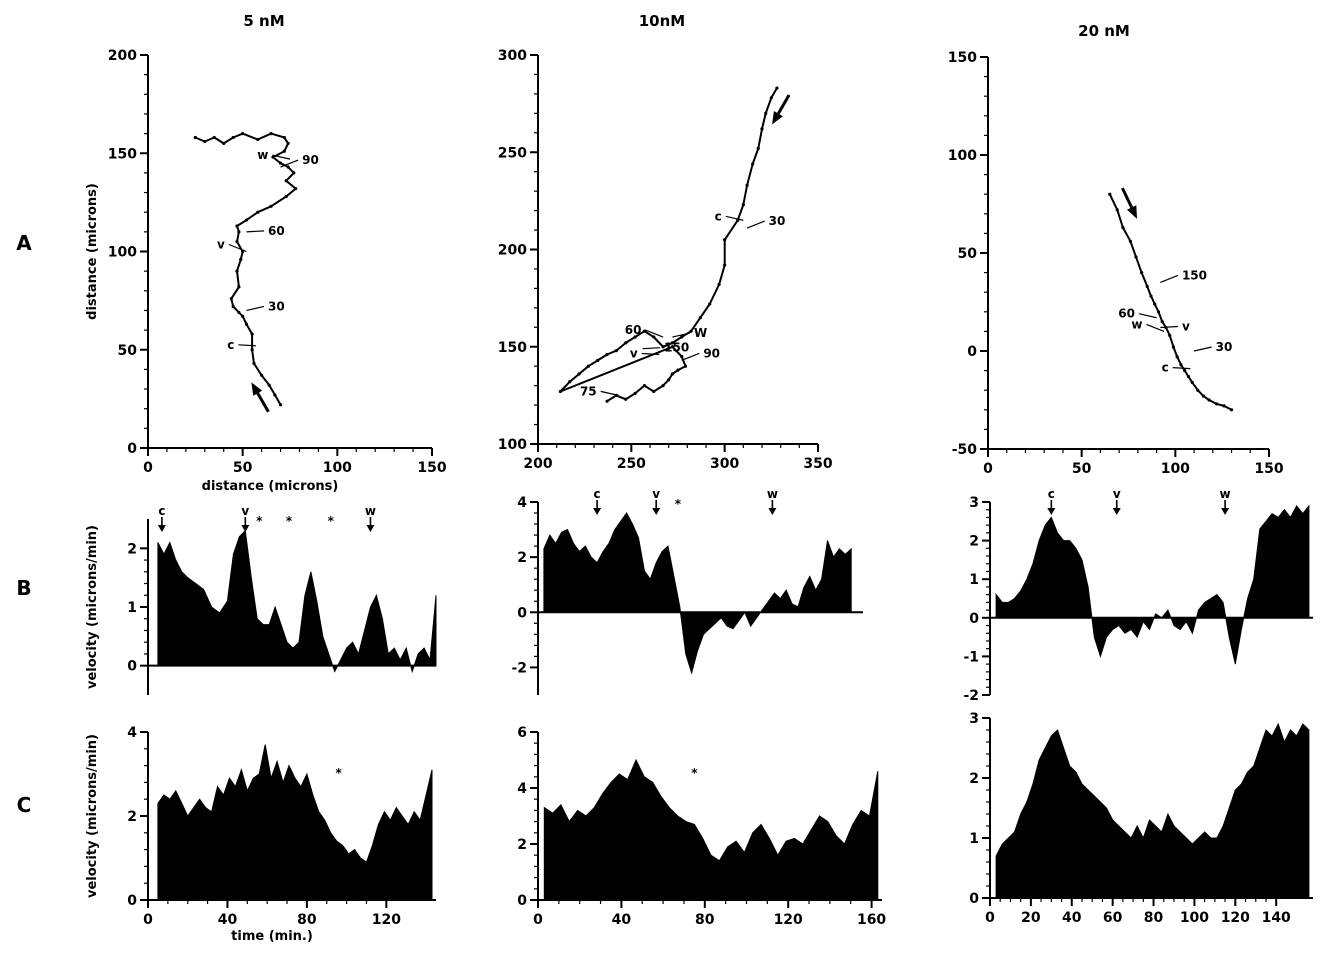 This screenshot has width=1328, height=953. I want to click on x-tick-label: 50, so click(243, 468).